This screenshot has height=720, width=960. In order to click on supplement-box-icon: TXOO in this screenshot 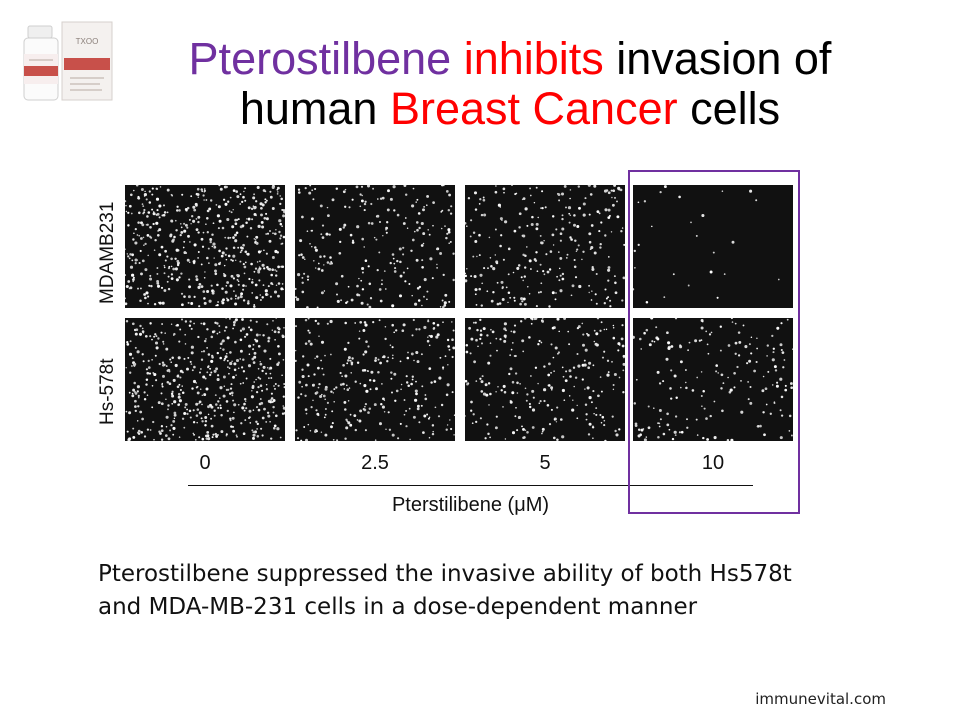, I will do `click(87, 61)`.